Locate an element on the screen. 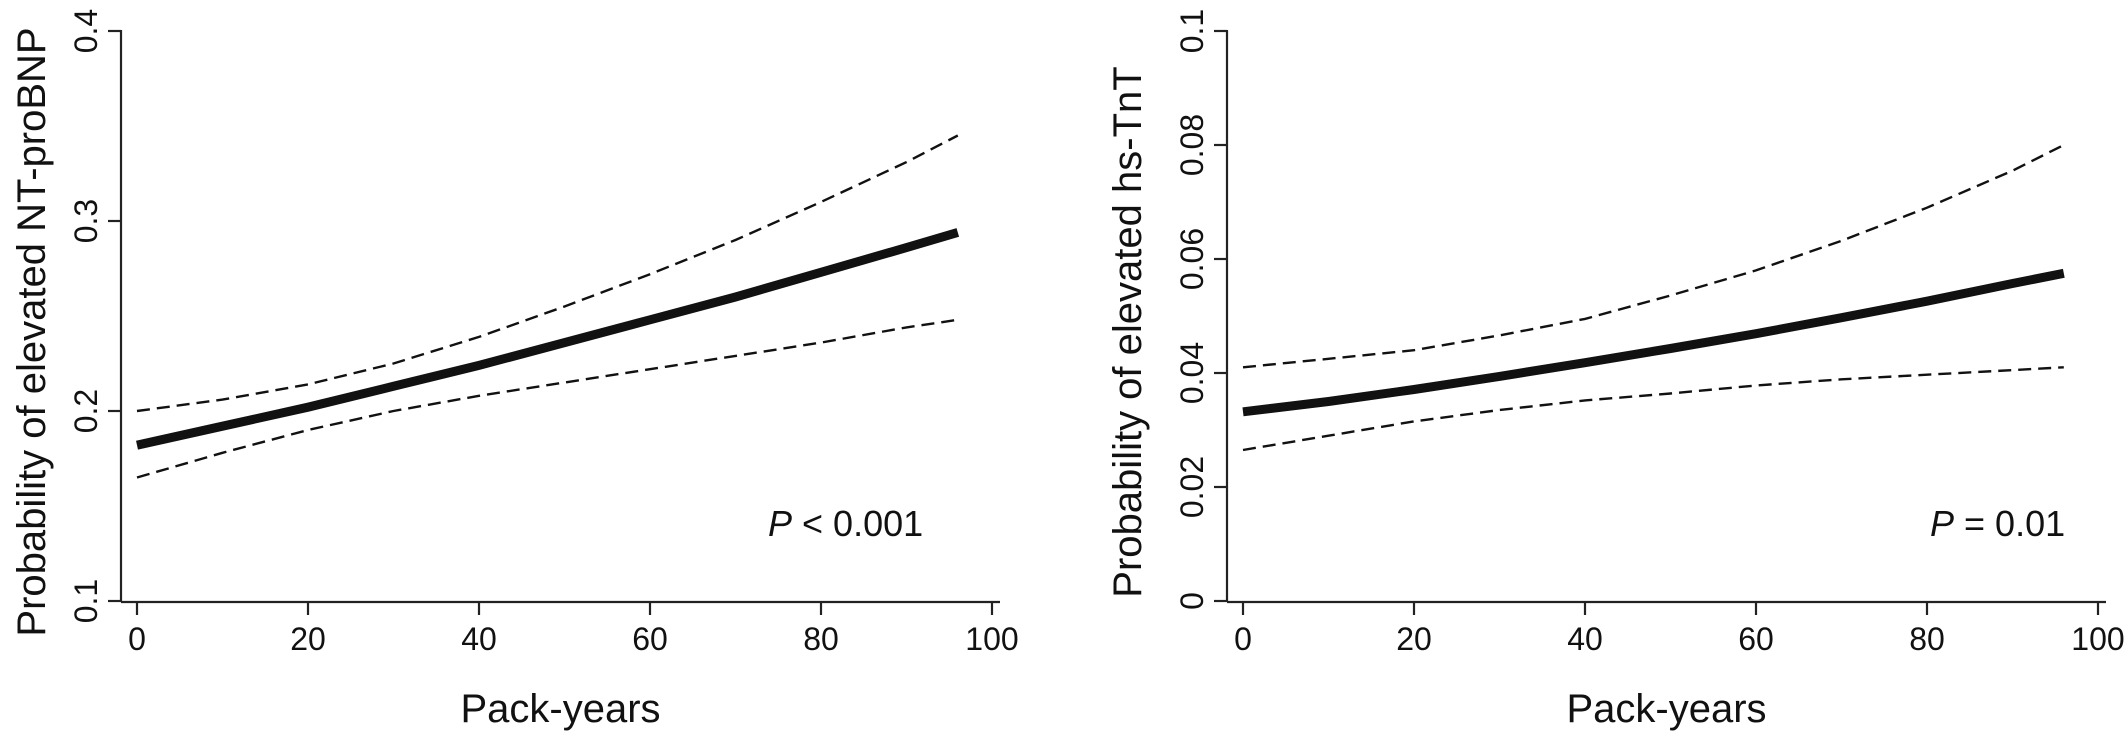  y-tick-label: 0.04 is located at coordinates (1192, 373).